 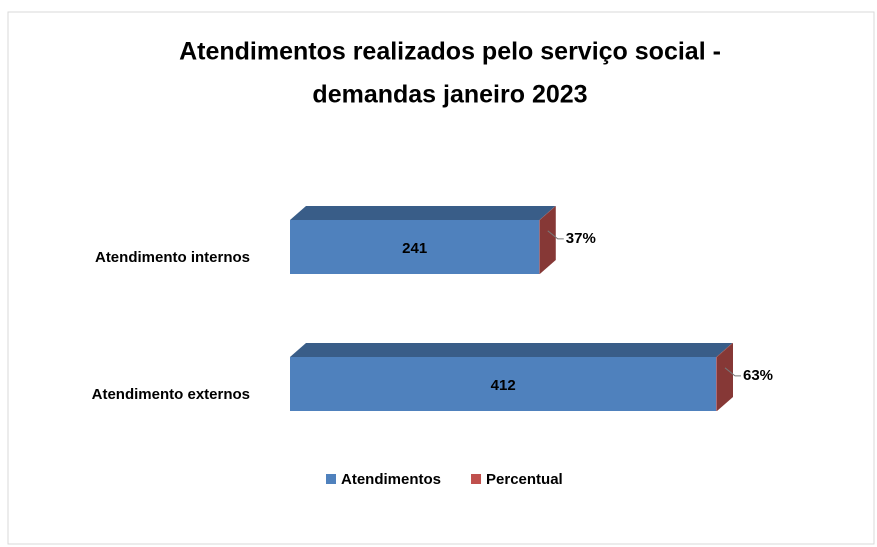 I want to click on category-label: Atendimento externos, so click(x=171, y=394).